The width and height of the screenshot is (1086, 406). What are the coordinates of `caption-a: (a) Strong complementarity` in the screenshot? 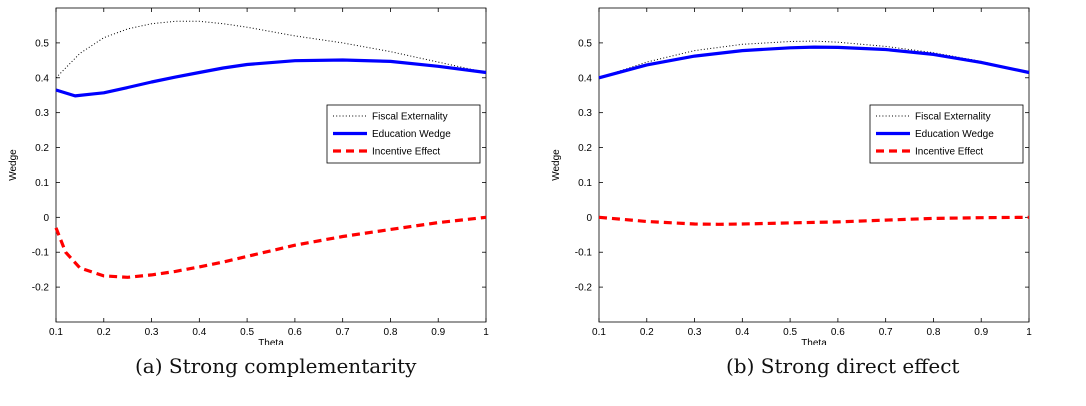 It's located at (276, 366).